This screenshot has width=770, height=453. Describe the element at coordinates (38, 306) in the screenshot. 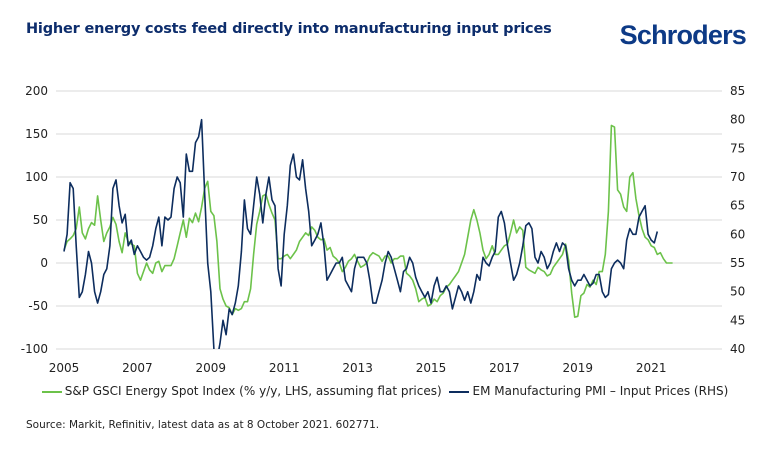

I see `y-left-tick-label: -50` at that location.